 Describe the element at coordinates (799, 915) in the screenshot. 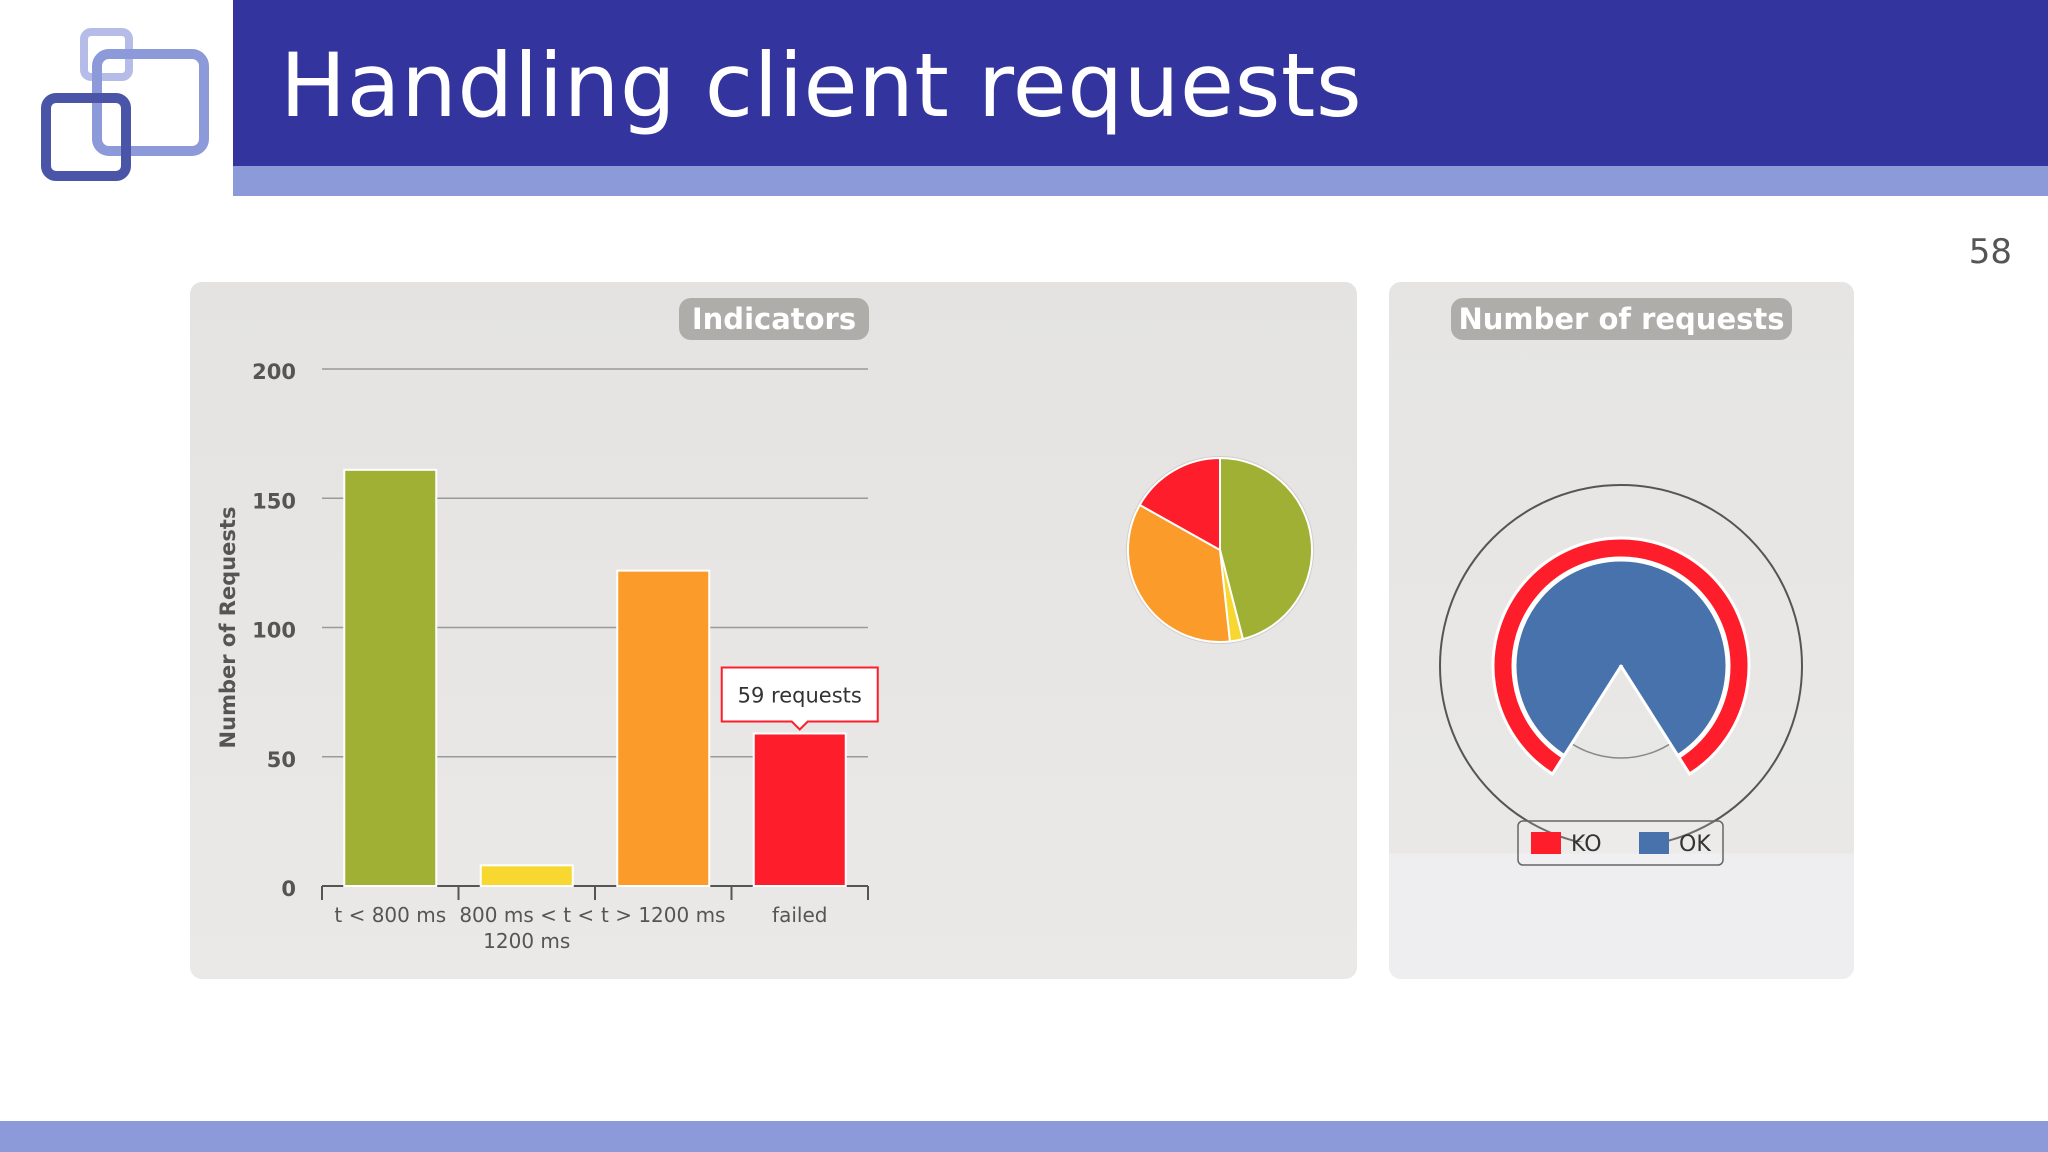

I see `x-tick-label: failed` at that location.